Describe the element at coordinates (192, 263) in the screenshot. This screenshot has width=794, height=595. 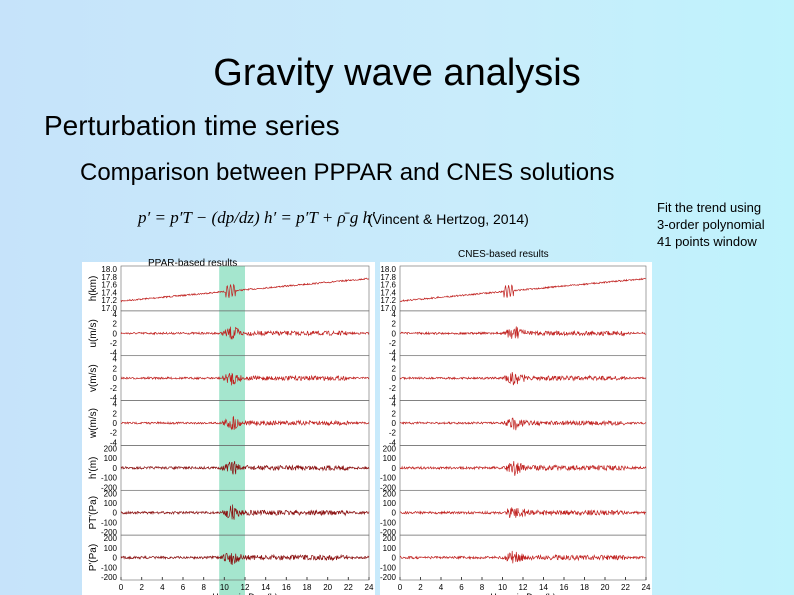
I see `panel-title: PPAR-based results` at that location.